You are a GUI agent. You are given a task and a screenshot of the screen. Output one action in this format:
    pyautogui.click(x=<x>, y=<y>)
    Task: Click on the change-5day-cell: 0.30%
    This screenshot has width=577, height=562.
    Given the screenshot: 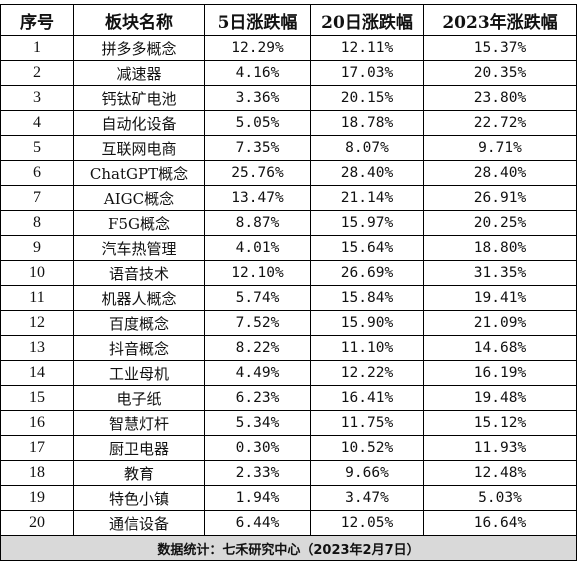 What is the action you would take?
    pyautogui.click(x=257, y=448)
    